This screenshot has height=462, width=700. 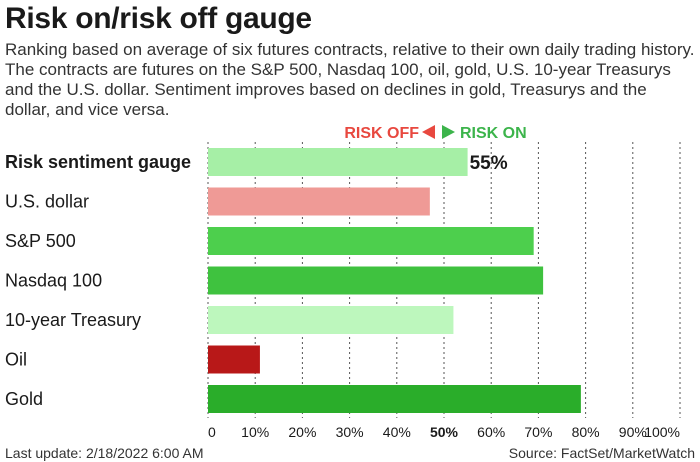 I want to click on row-label: 10-year Treasury, so click(x=73, y=320).